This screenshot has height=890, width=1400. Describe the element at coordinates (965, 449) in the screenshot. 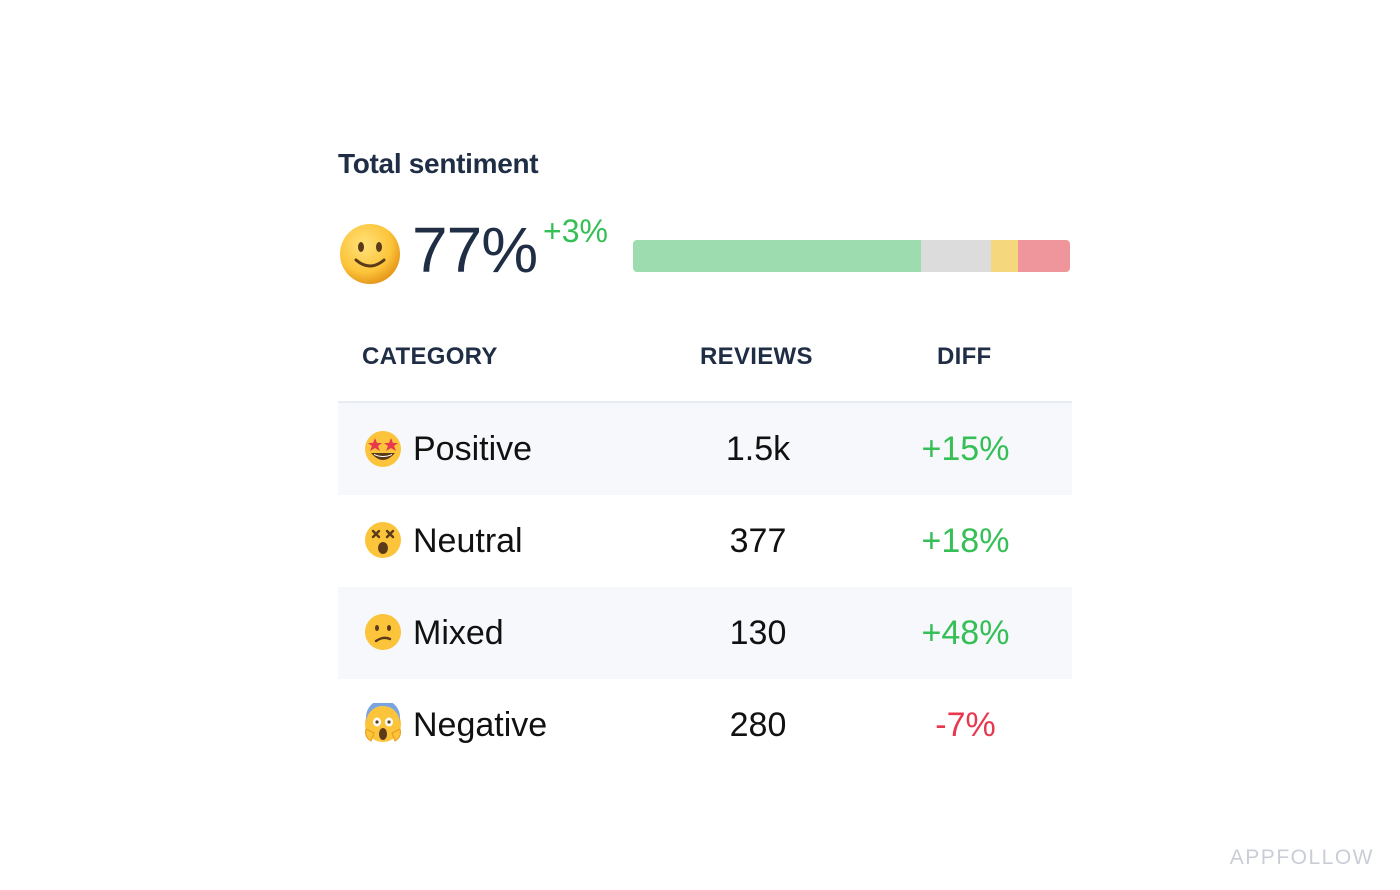

I see `diff-value: +15%` at that location.